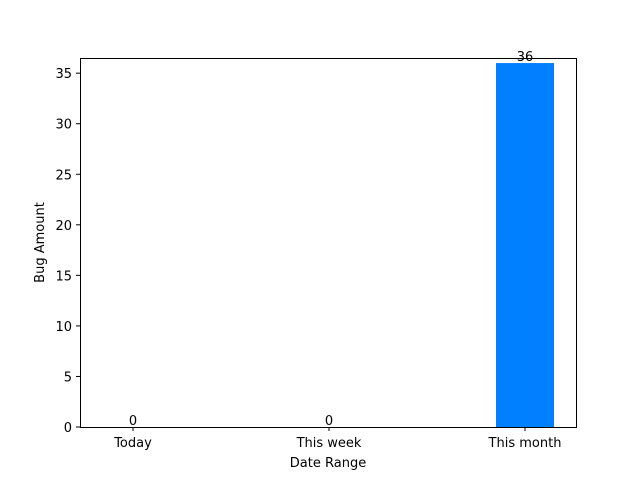 Image resolution: width=640 pixels, height=480 pixels. Describe the element at coordinates (63, 74) in the screenshot. I see `y-tick-label: 35` at that location.